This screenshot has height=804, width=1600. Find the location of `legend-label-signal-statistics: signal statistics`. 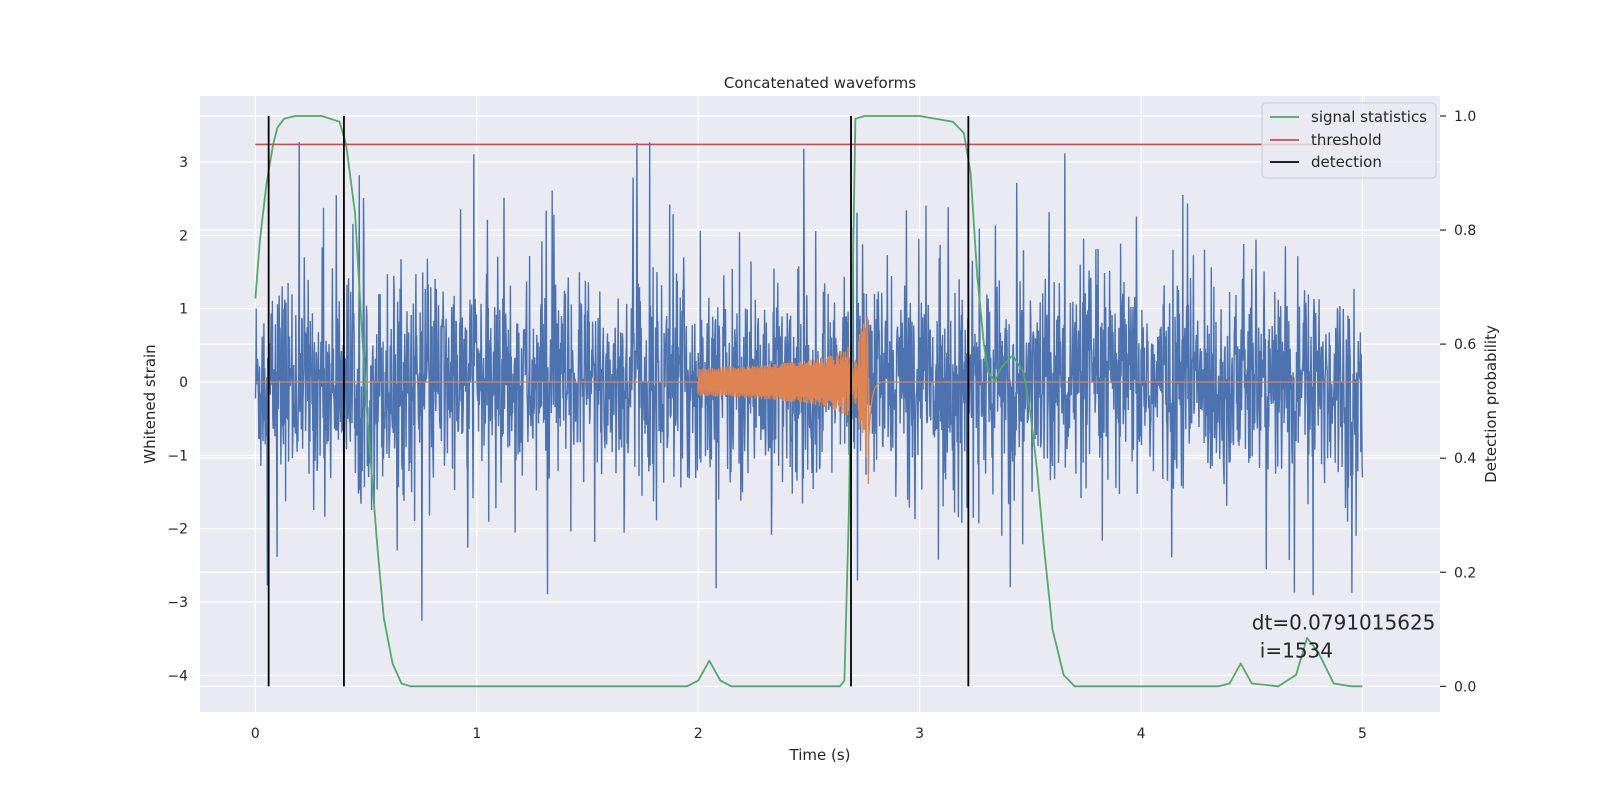

legend-label-signal-statistics: signal statistics is located at coordinates (1369, 117).